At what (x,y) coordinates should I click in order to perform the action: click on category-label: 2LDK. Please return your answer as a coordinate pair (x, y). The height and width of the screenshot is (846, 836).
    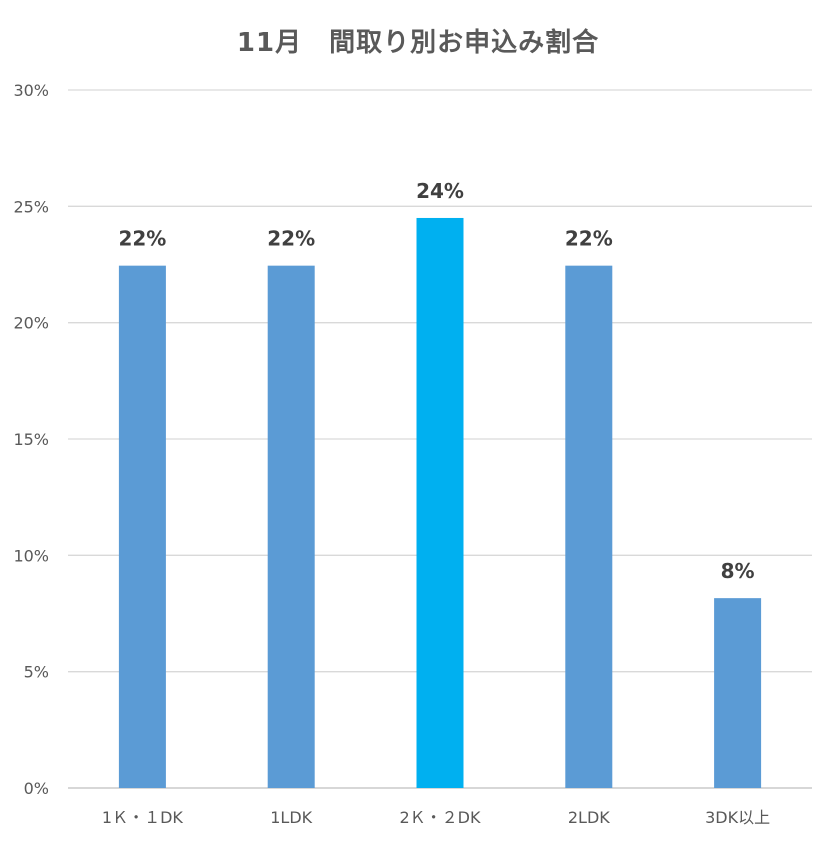
    Looking at the image, I should click on (589, 817).